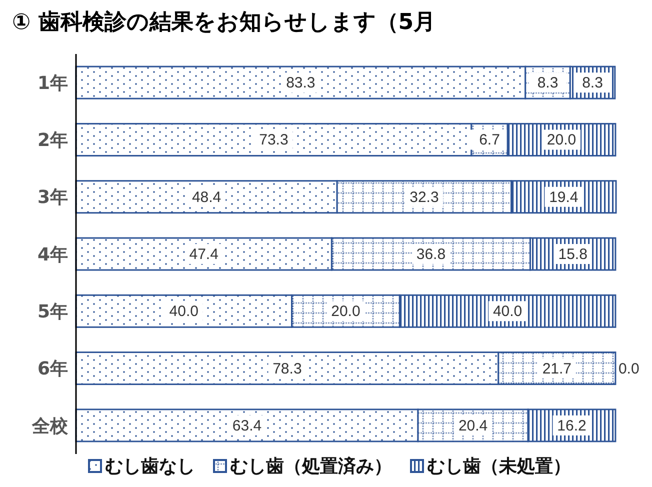  Describe the element at coordinates (52, 369) in the screenshot. I see `y-tick-label: 6年` at that location.